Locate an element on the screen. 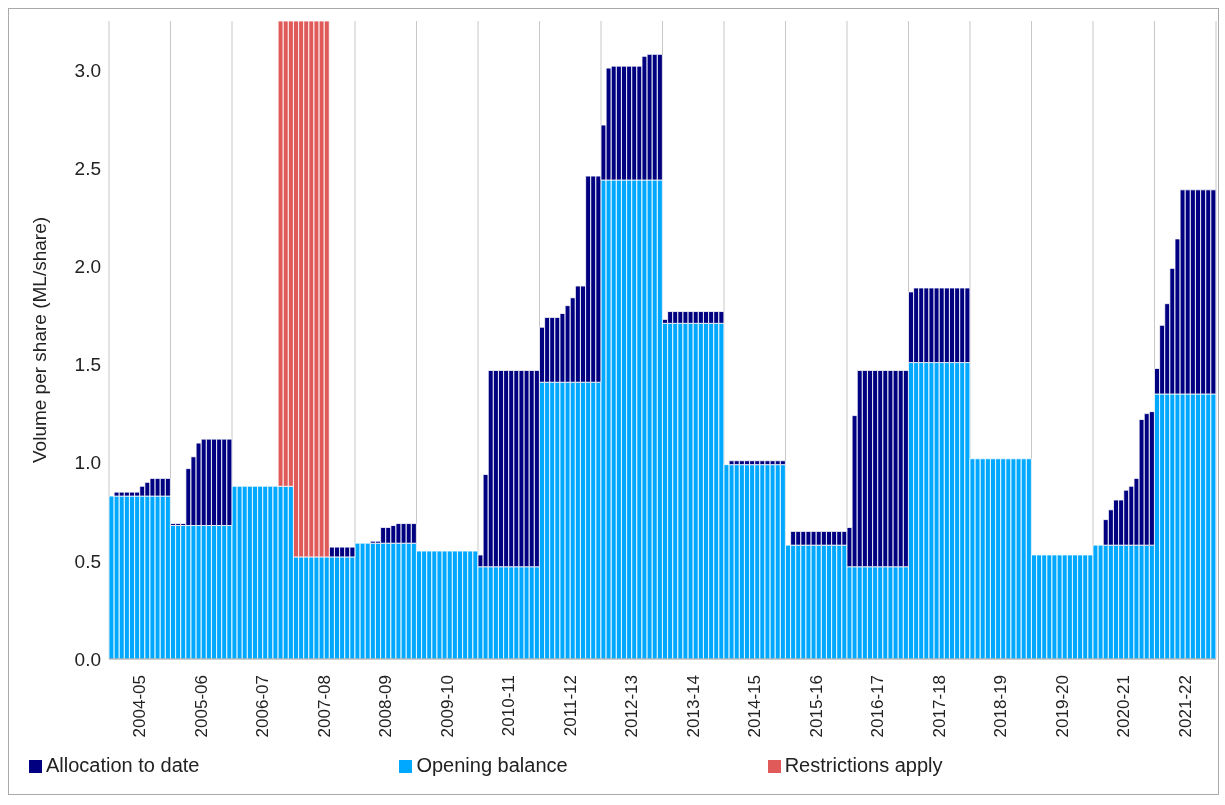 The width and height of the screenshot is (1225, 805). legend-label: Allocation to date is located at coordinates (123, 765).